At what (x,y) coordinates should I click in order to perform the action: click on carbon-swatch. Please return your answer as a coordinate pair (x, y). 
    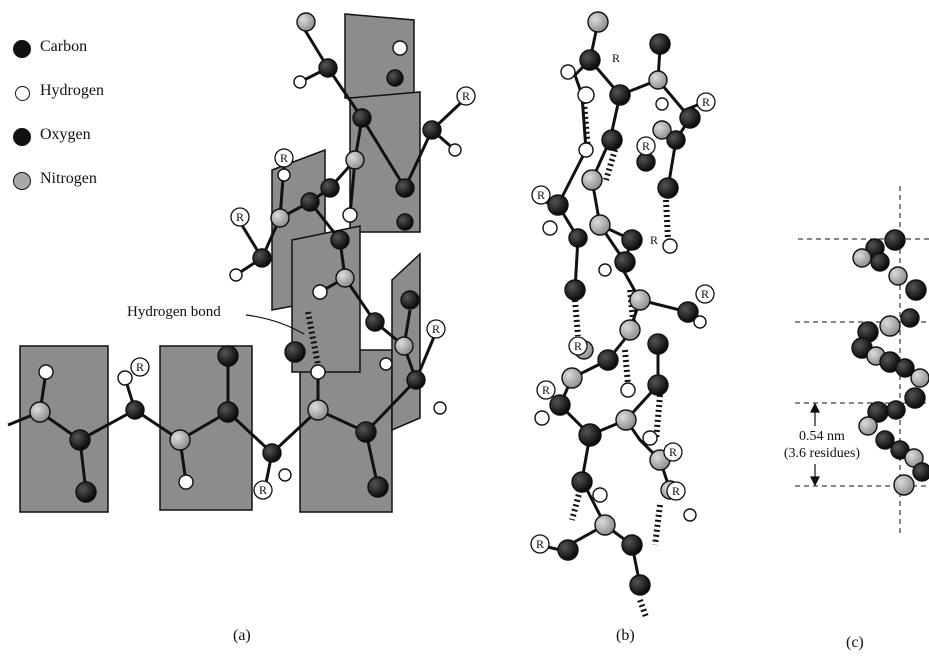
    Looking at the image, I should click on (22, 49).